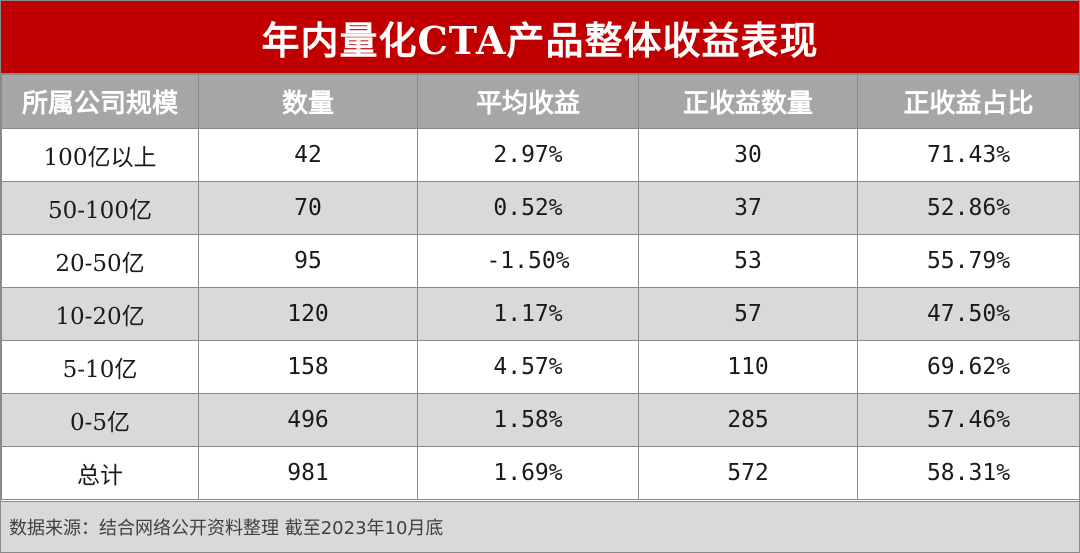  What do you see at coordinates (748, 208) in the screenshot?
I see `cell-positive-count: 37` at bounding box center [748, 208].